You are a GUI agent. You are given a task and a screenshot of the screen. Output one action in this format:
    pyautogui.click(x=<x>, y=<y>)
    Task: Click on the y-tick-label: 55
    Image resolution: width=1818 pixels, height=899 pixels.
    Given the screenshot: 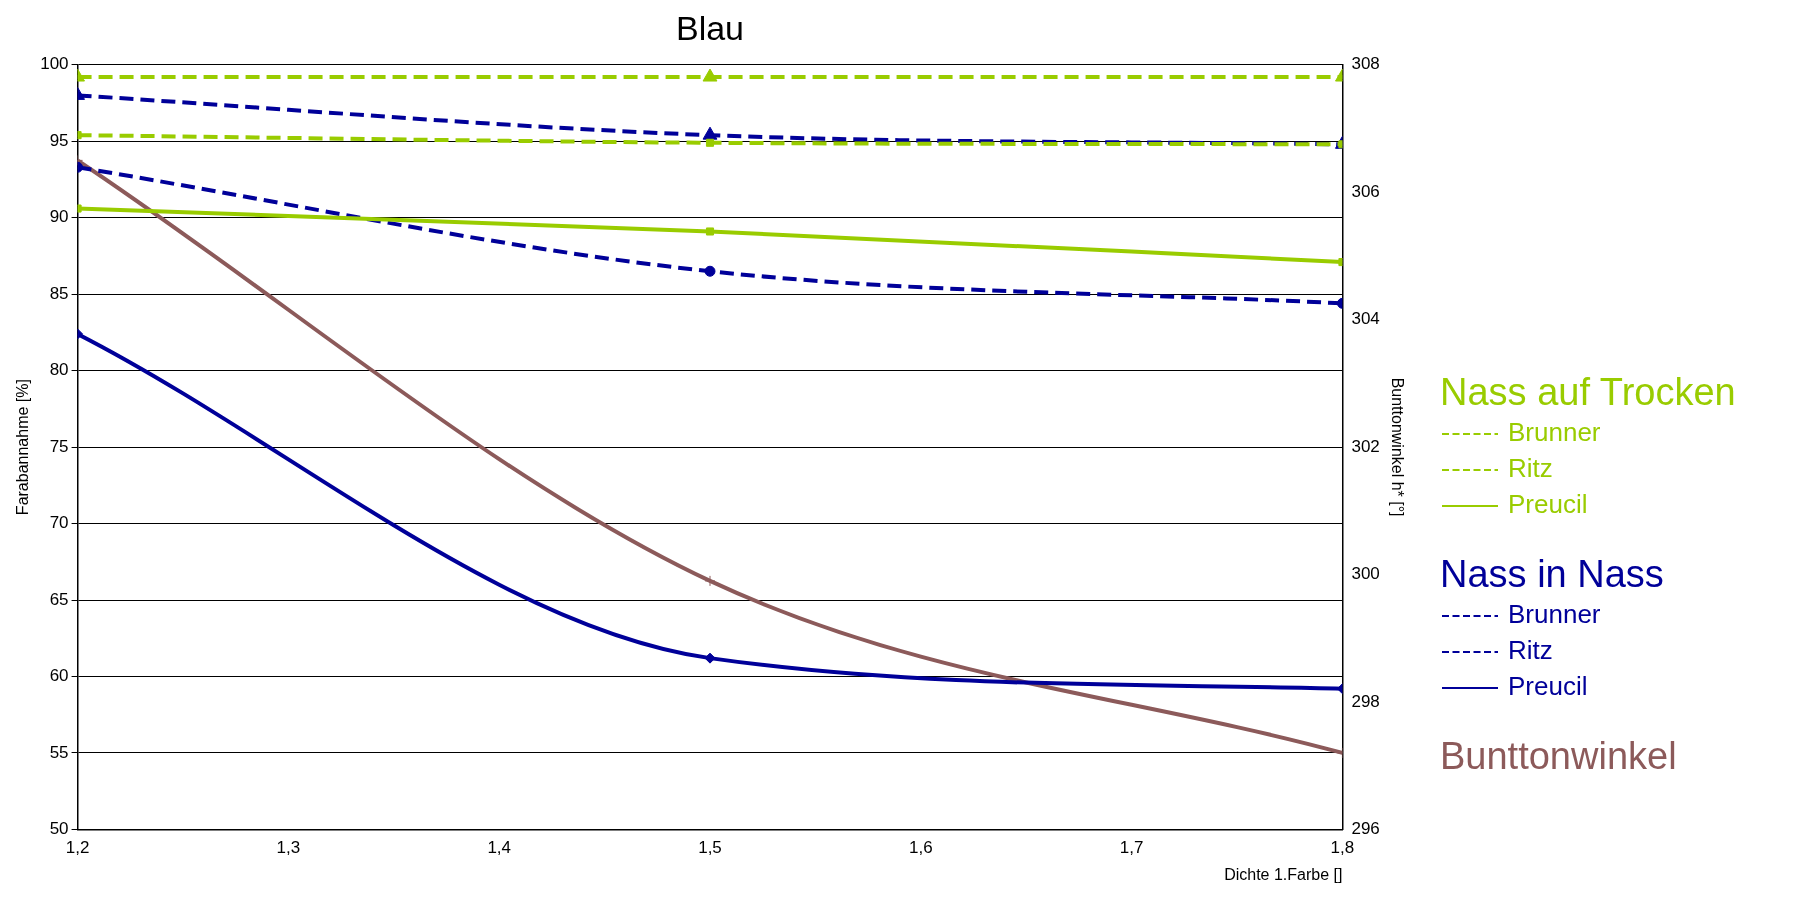 What is the action you would take?
    pyautogui.click(x=59, y=752)
    